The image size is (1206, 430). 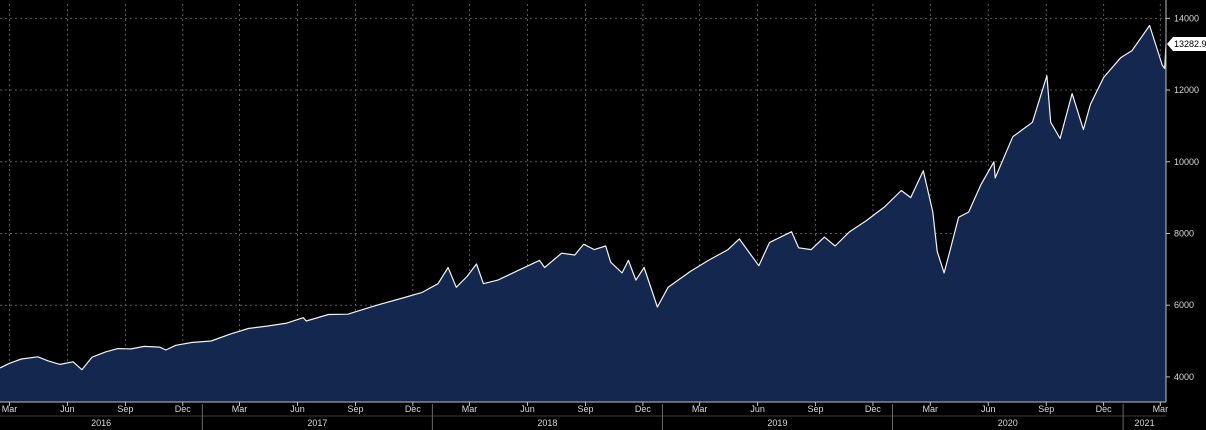 I want to click on year-label-3: 2019, so click(x=777, y=423).